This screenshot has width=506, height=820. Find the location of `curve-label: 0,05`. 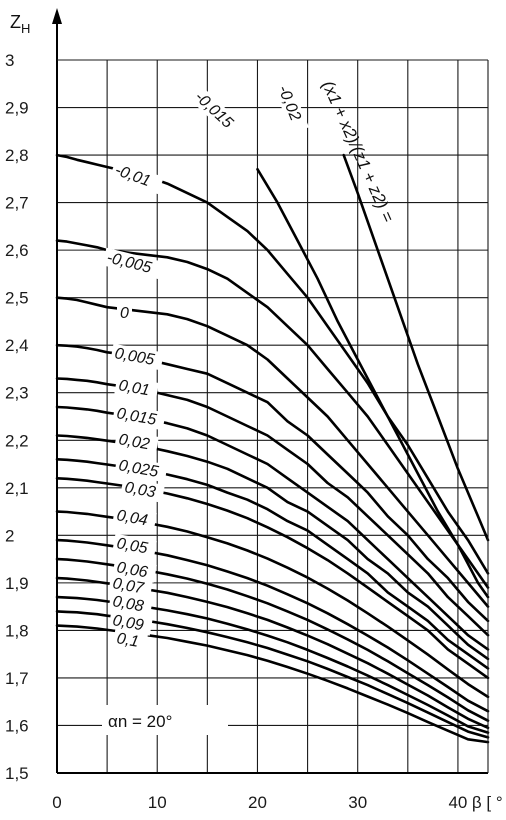

curve-label: 0,05 is located at coordinates (132, 546).